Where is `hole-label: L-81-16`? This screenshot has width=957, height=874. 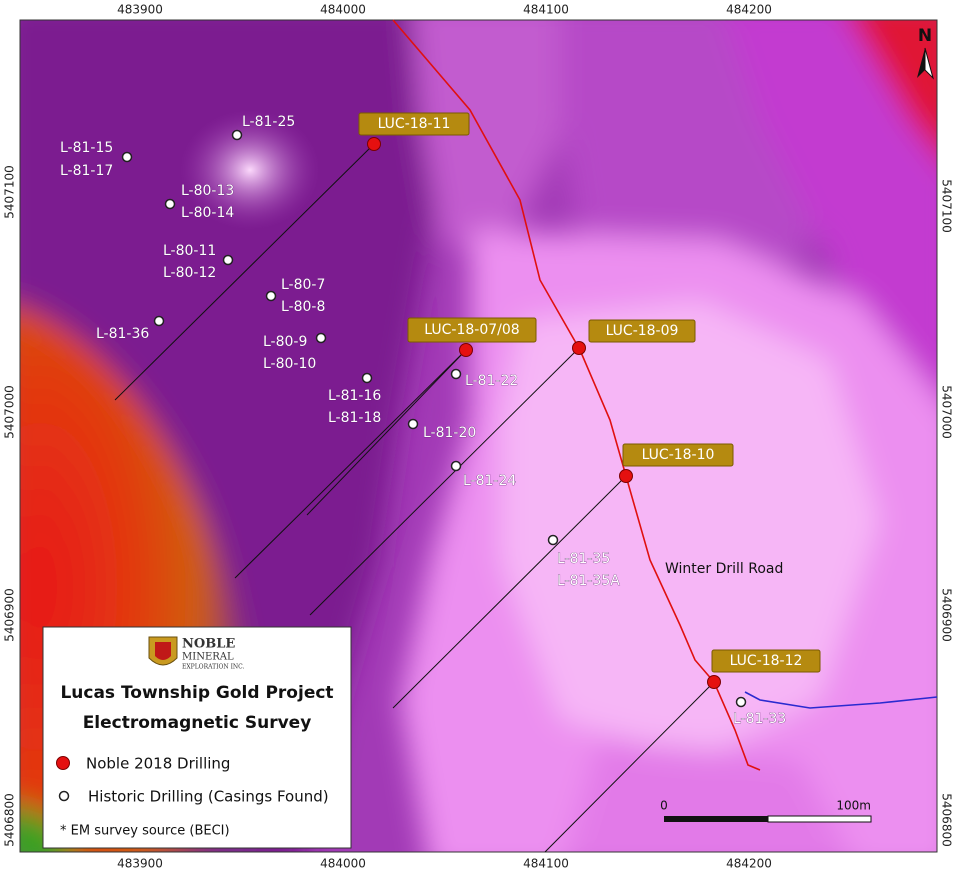 hole-label: L-81-16 is located at coordinates (354, 396).